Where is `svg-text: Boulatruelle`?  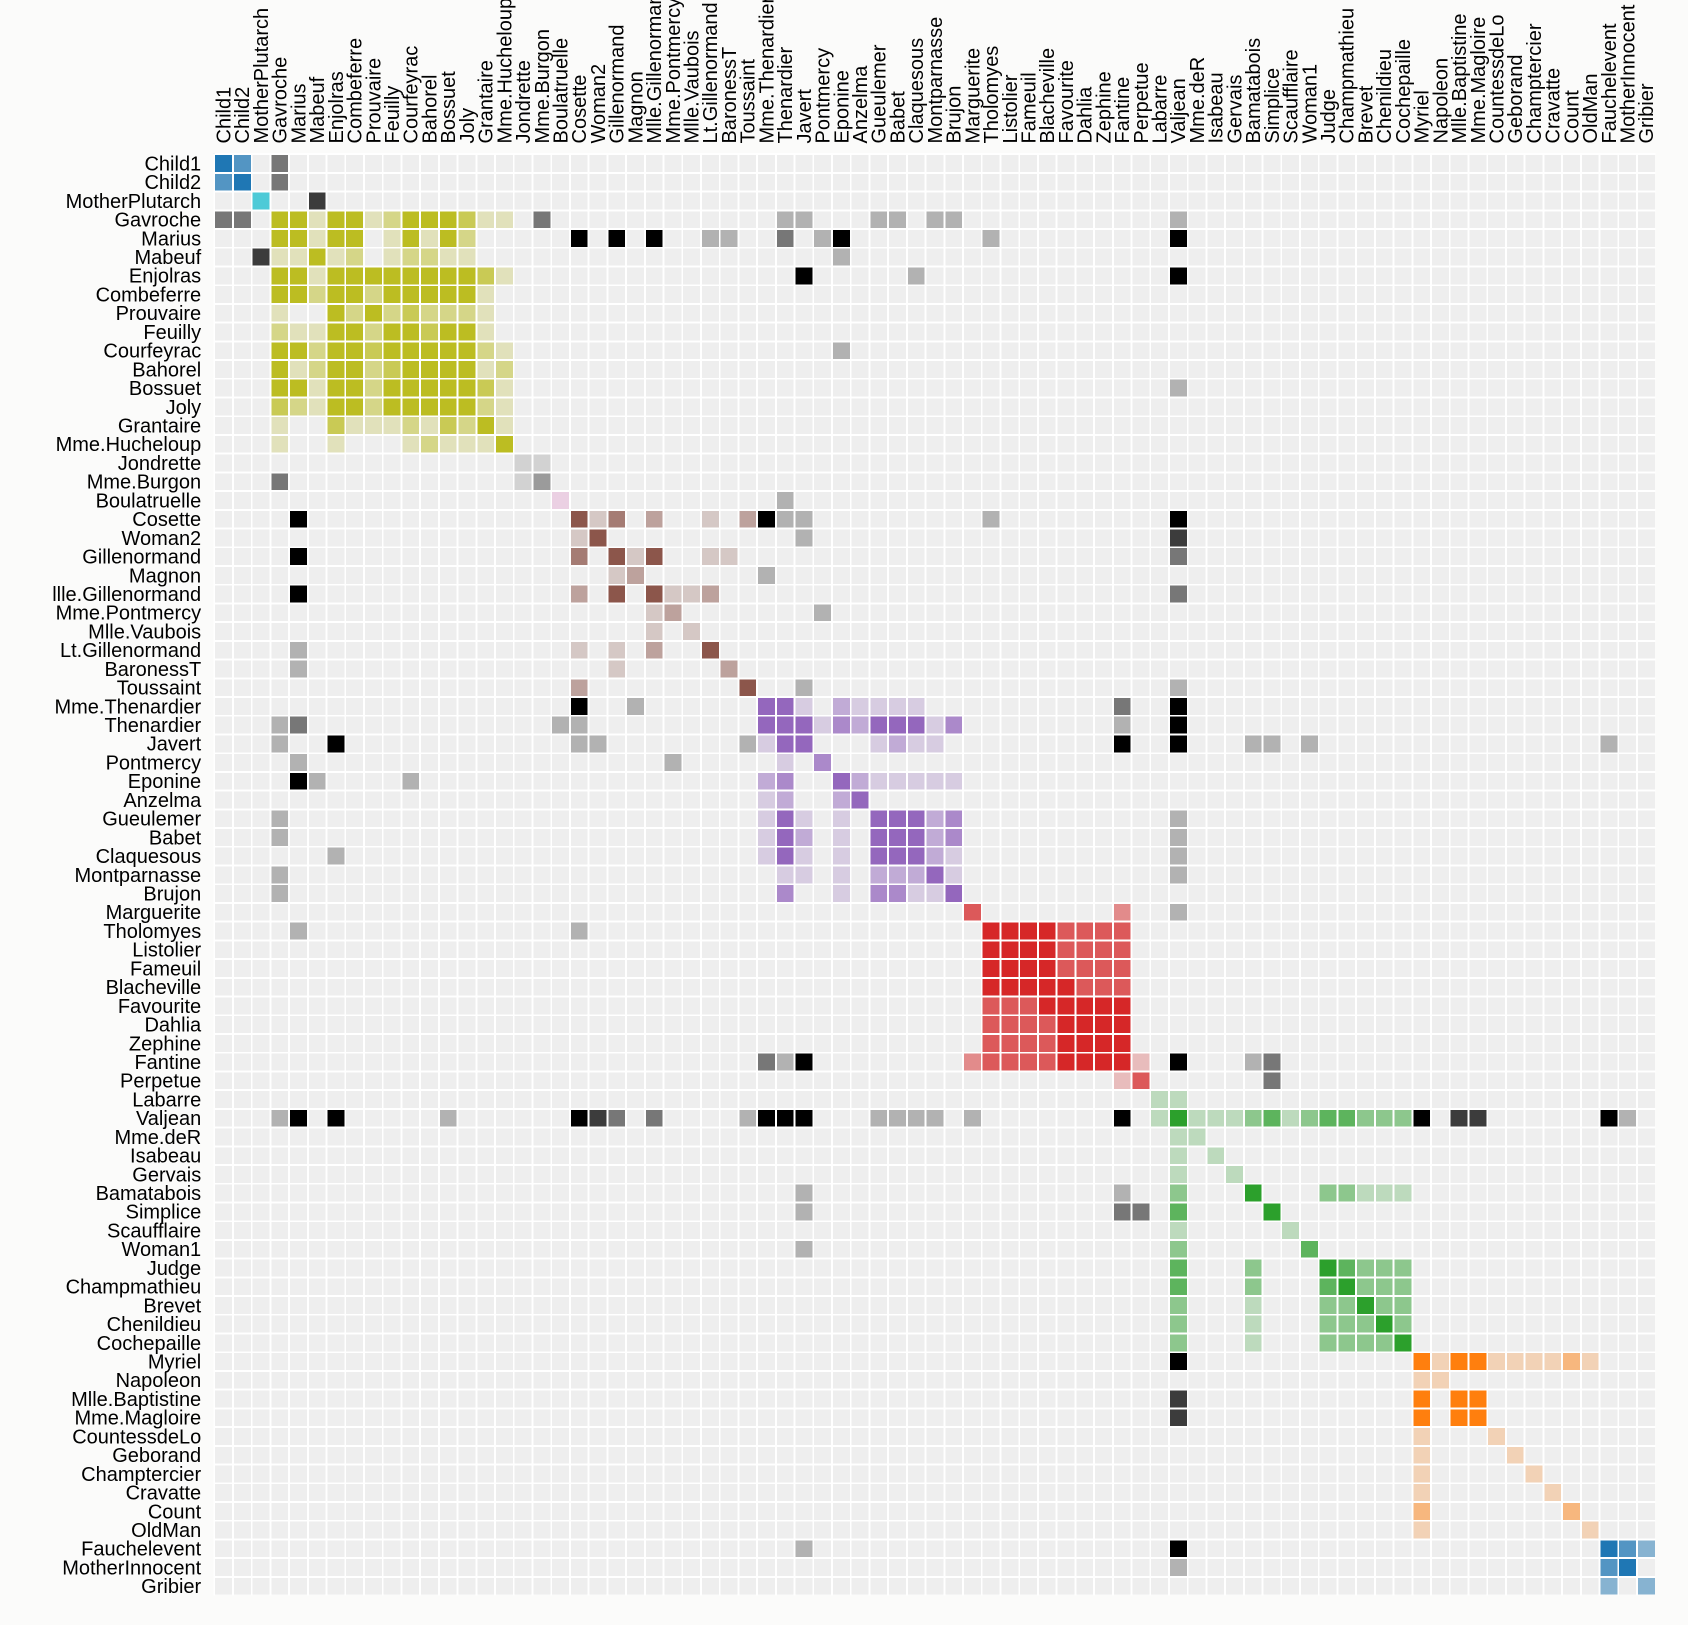 svg-text: Boulatruelle is located at coordinates (149, 501).